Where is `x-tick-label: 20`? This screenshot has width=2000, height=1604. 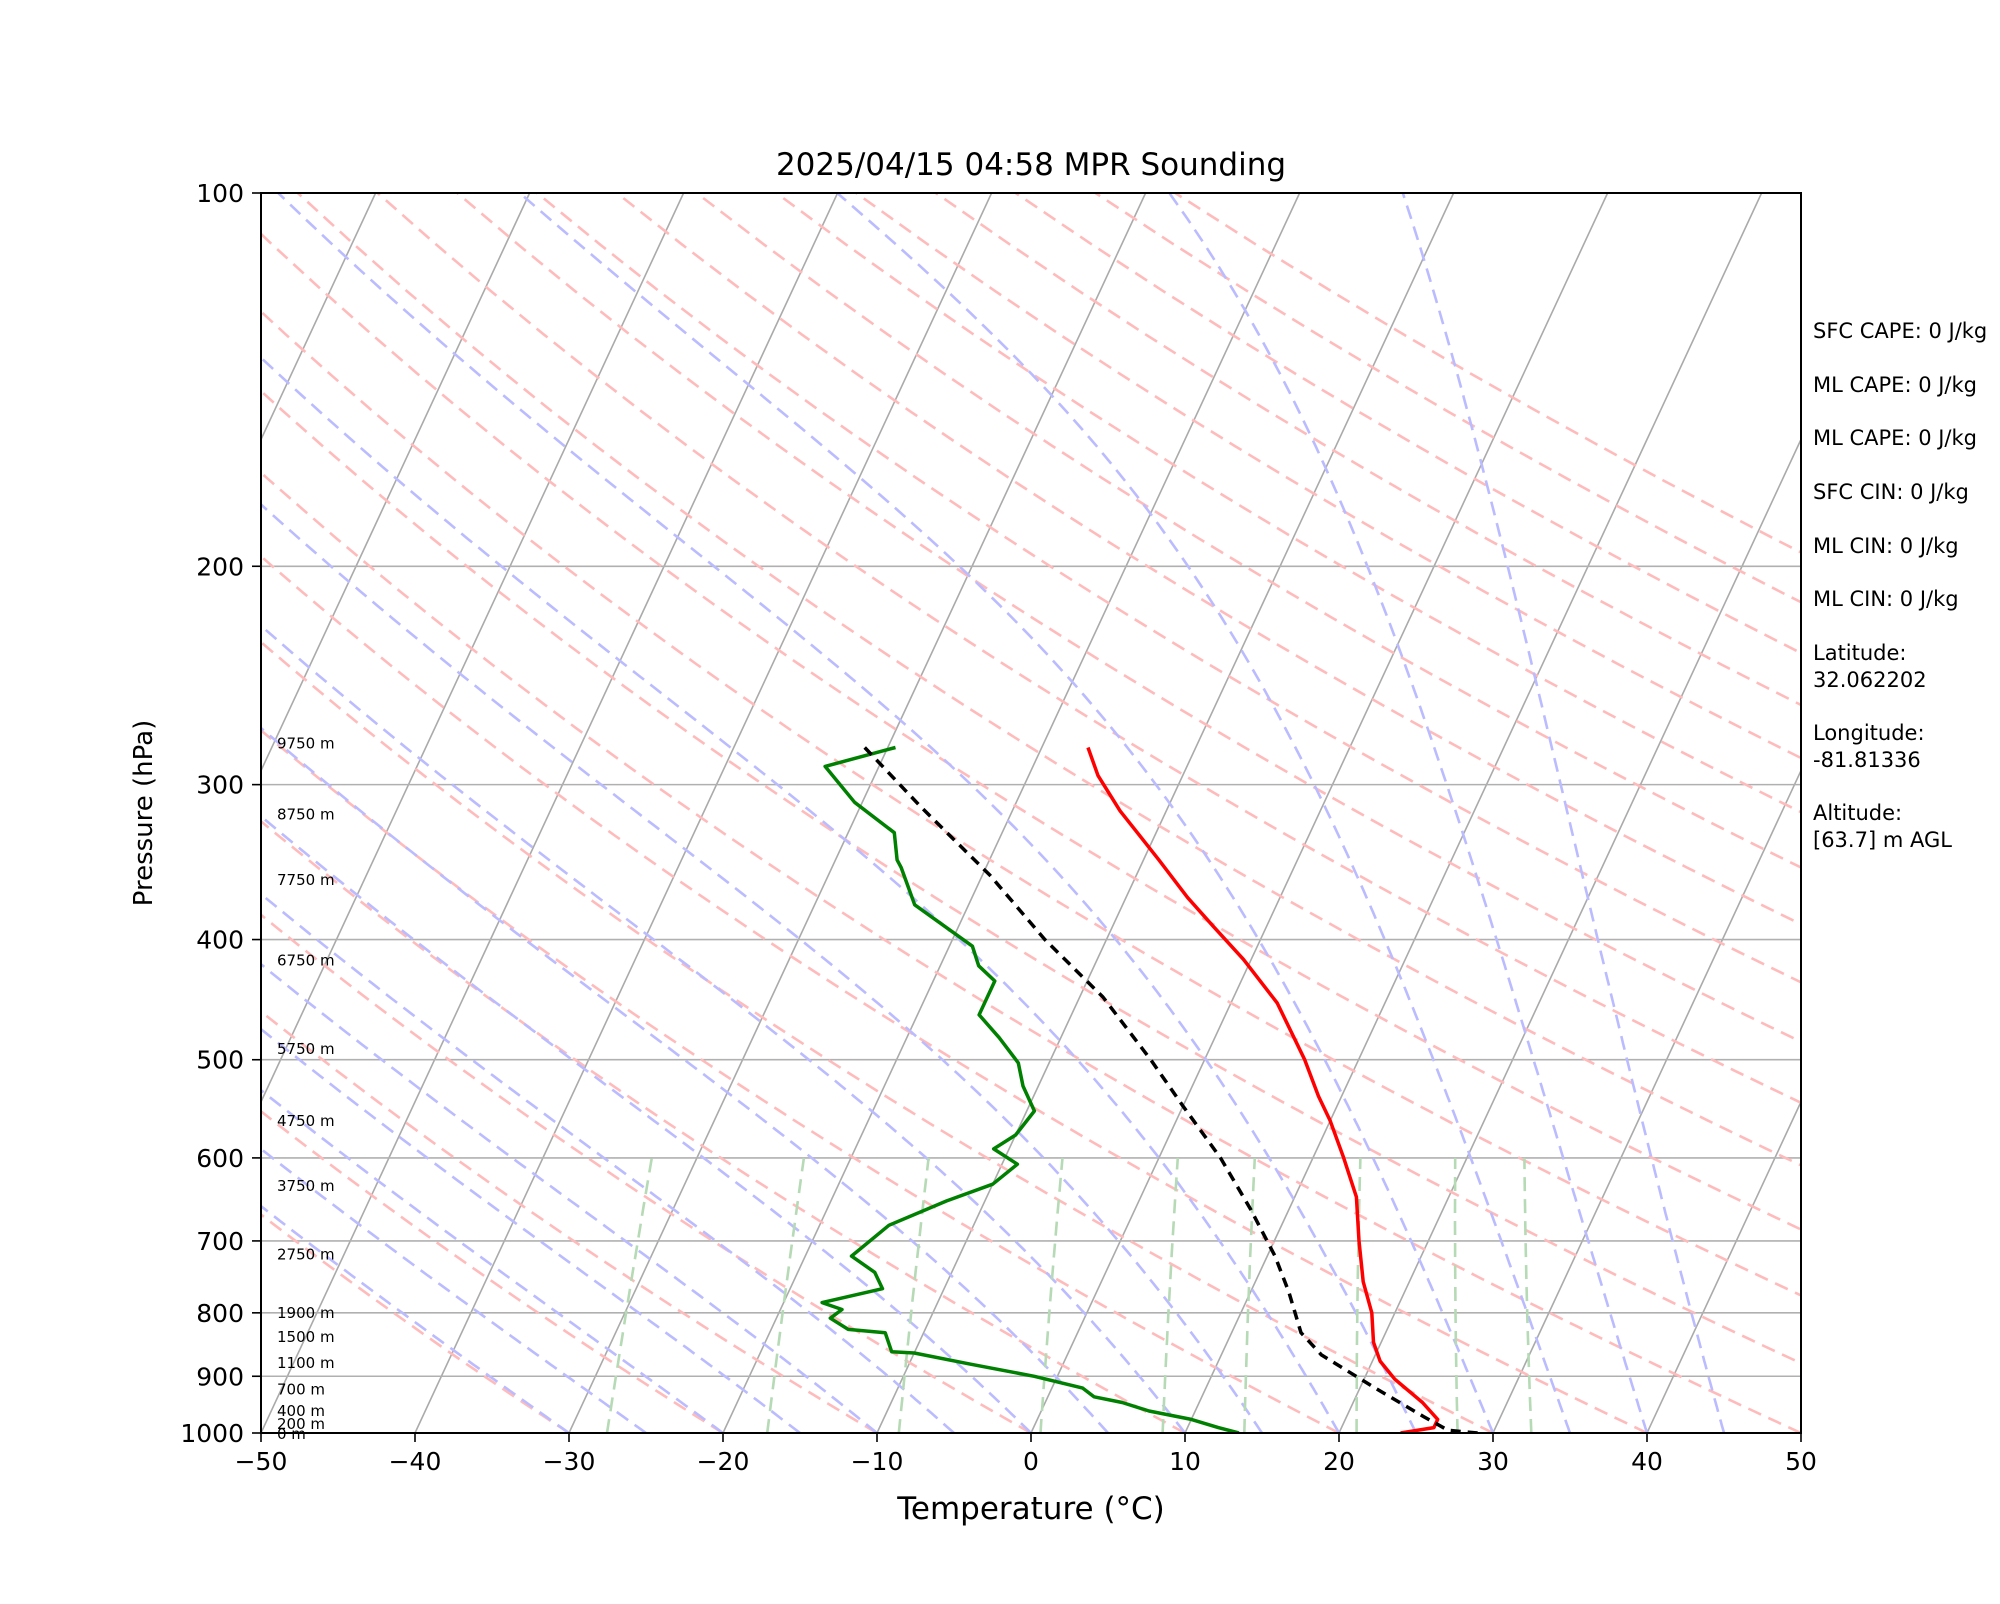
x-tick-label: 20 is located at coordinates (1339, 1461).